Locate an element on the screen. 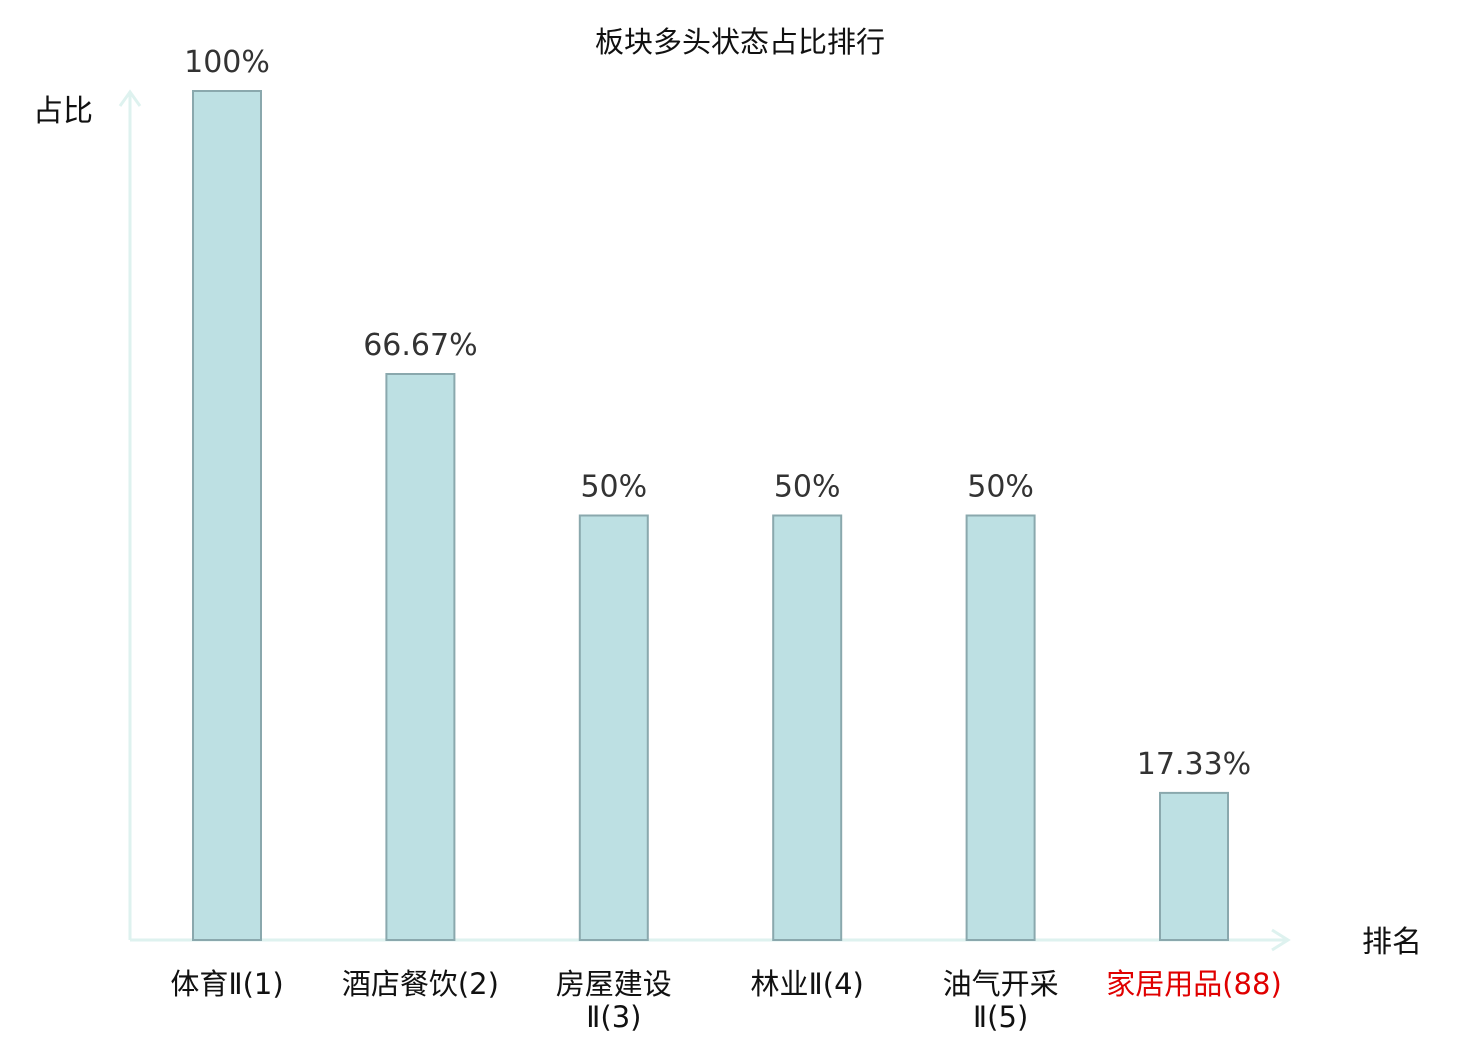  data-label: 100% is located at coordinates (227, 62).